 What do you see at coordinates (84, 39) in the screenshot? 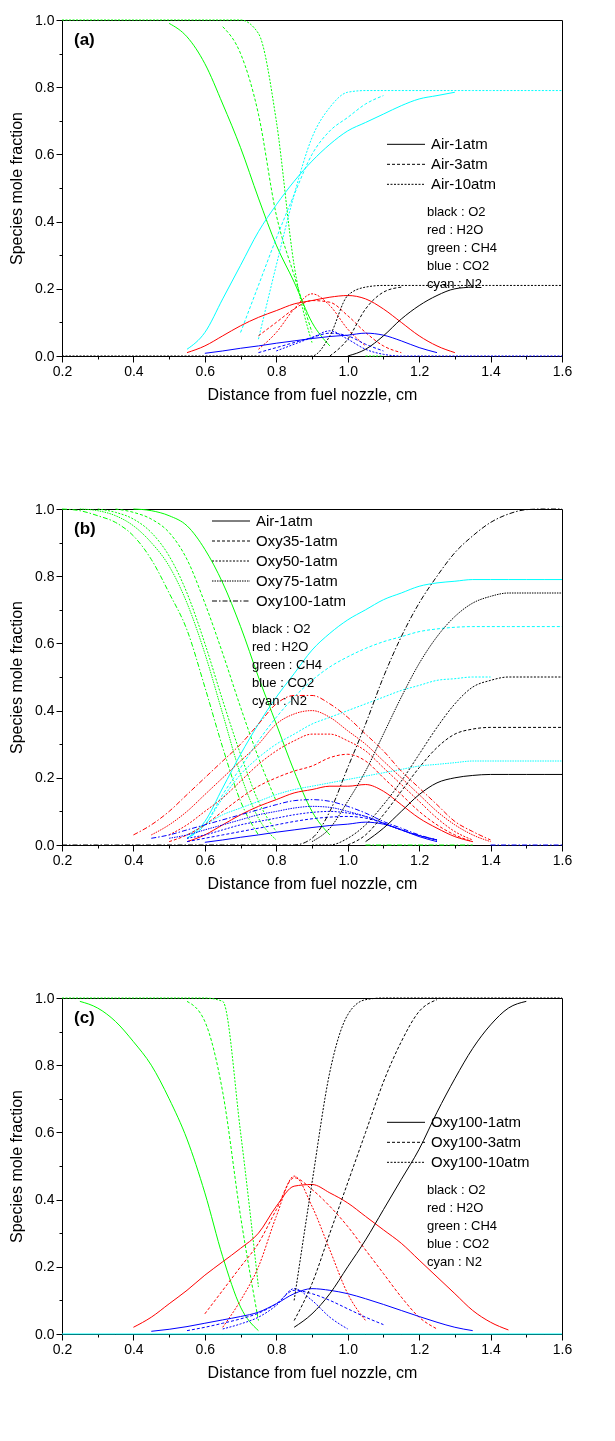
I see `annotation: (a)` at bounding box center [84, 39].